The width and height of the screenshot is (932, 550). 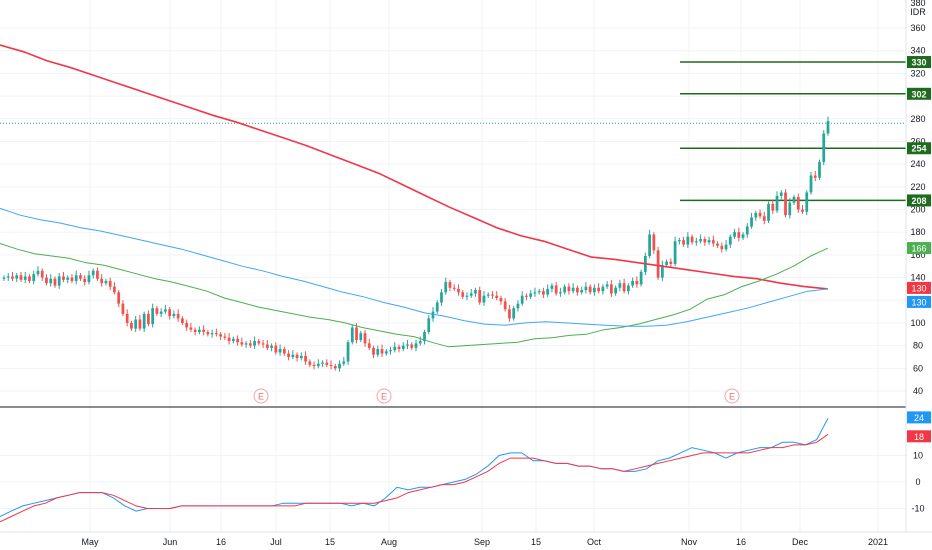 I want to click on price-tick-label: 140, so click(x=917, y=278).